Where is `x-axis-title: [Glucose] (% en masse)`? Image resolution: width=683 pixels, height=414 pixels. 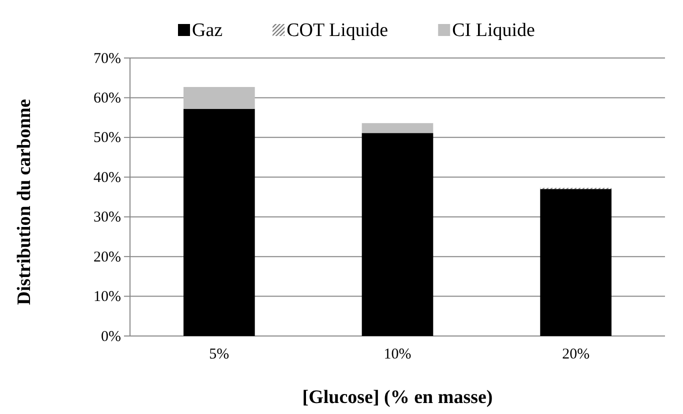 x-axis-title: [Glucose] (% en masse) is located at coordinates (397, 397).